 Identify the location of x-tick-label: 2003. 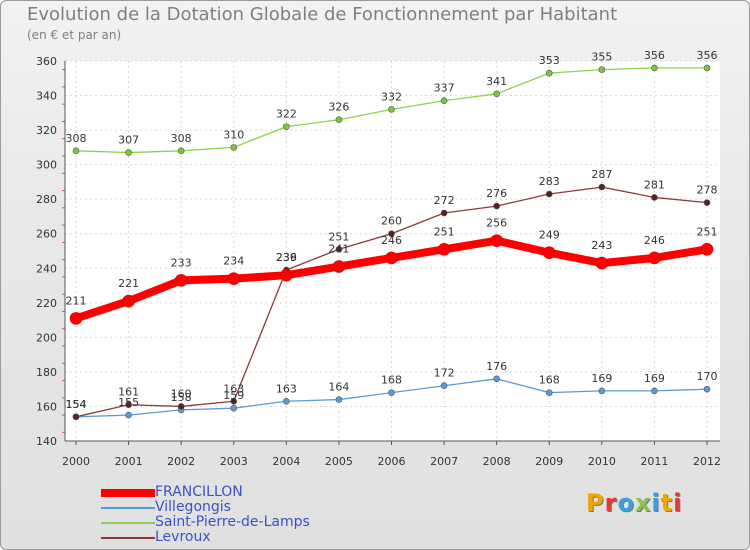
(234, 461).